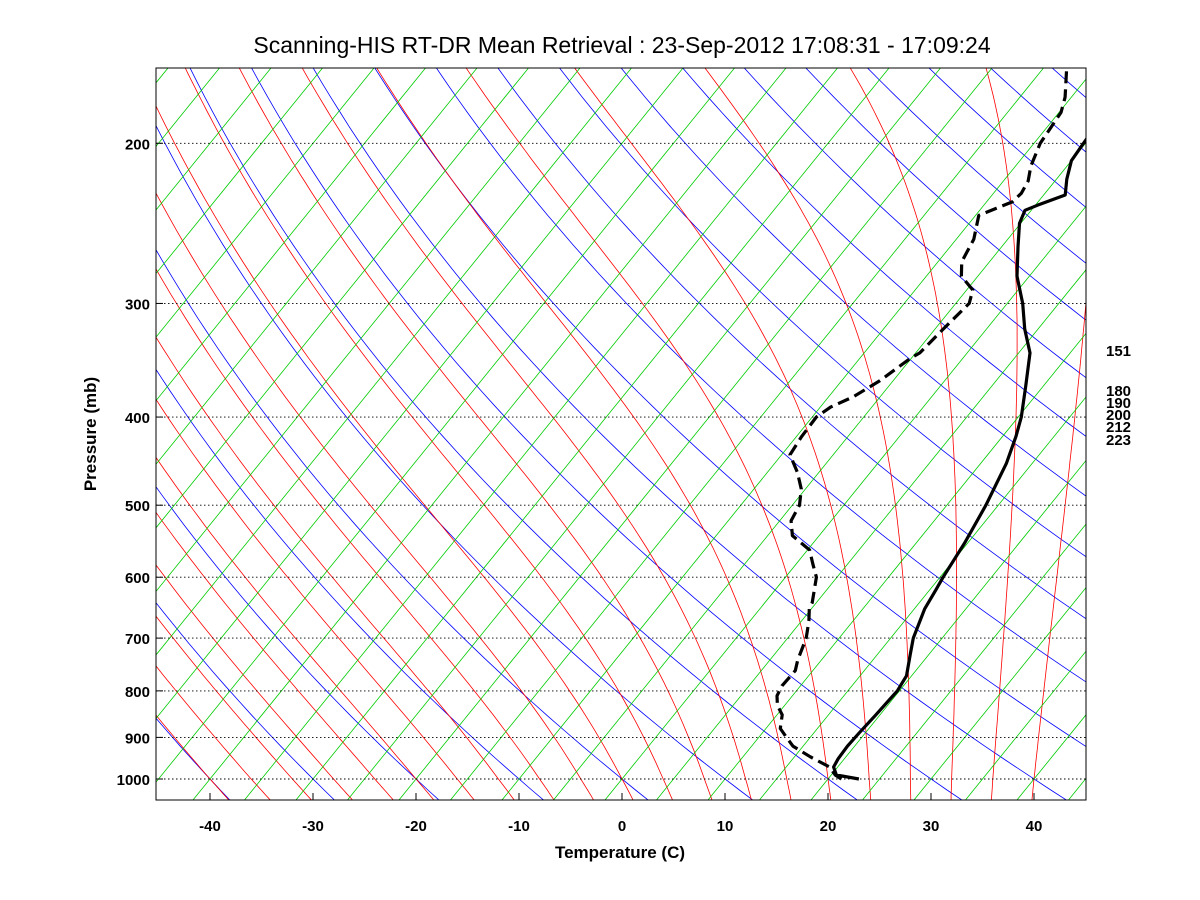 The width and height of the screenshot is (1200, 900). I want to click on right-level-label: 223, so click(1118, 440).